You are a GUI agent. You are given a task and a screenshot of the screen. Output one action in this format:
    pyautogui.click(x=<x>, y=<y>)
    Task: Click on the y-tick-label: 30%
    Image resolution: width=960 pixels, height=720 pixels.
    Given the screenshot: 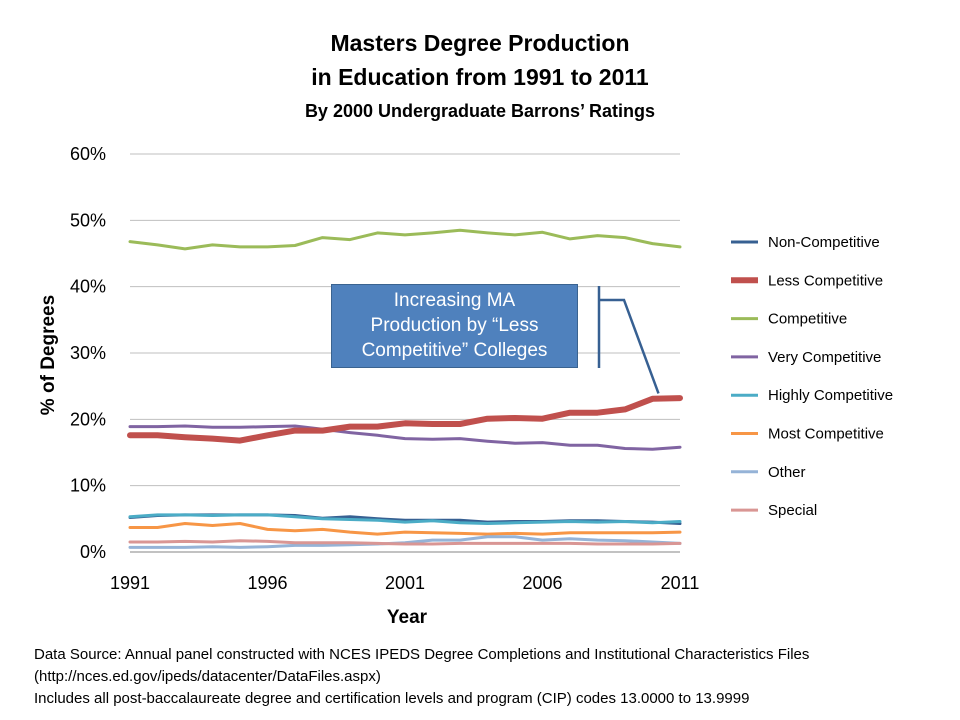 What is the action you would take?
    pyautogui.click(x=88, y=353)
    